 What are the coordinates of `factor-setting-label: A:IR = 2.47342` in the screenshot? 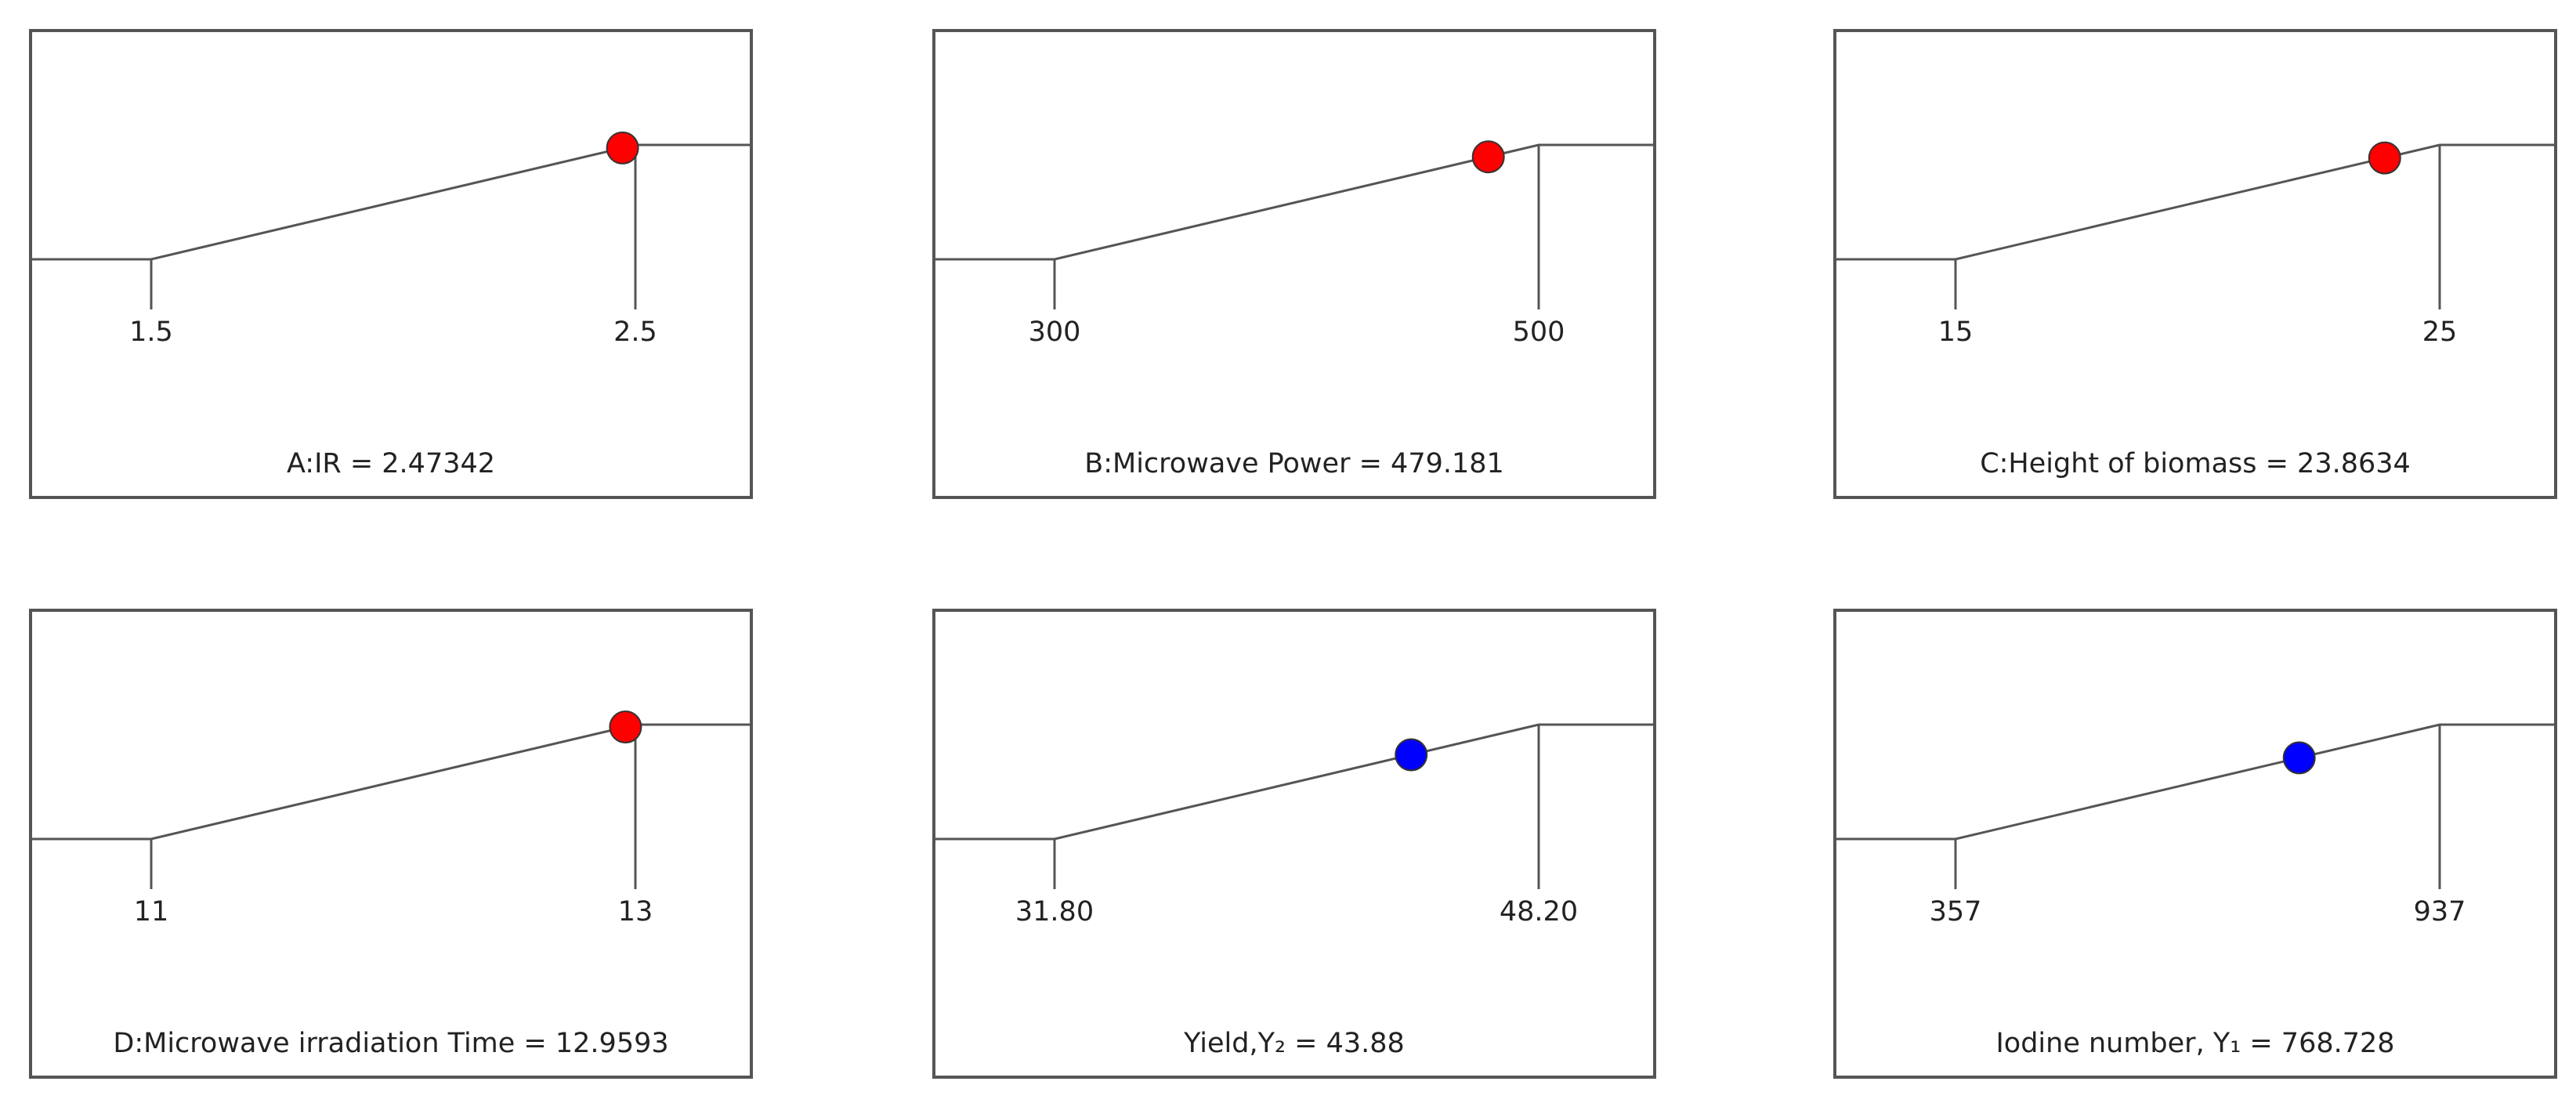 It's located at (391, 463).